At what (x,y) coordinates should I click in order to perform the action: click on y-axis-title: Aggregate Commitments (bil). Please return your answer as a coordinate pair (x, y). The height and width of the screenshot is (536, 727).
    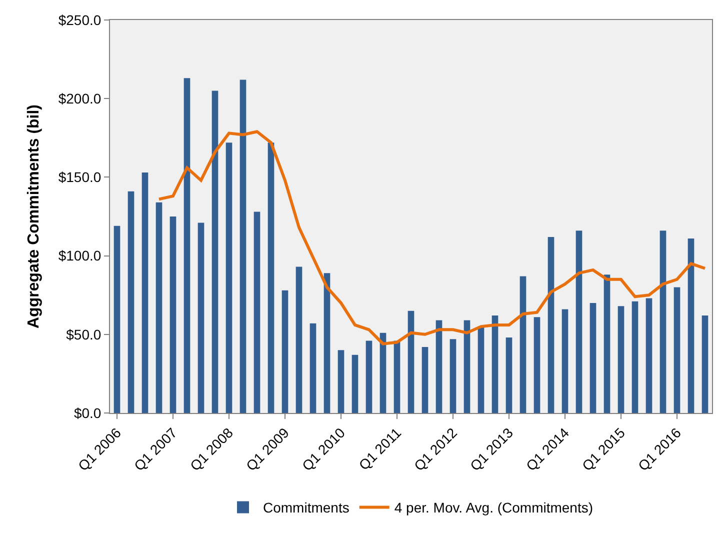
    Looking at the image, I should click on (33, 216).